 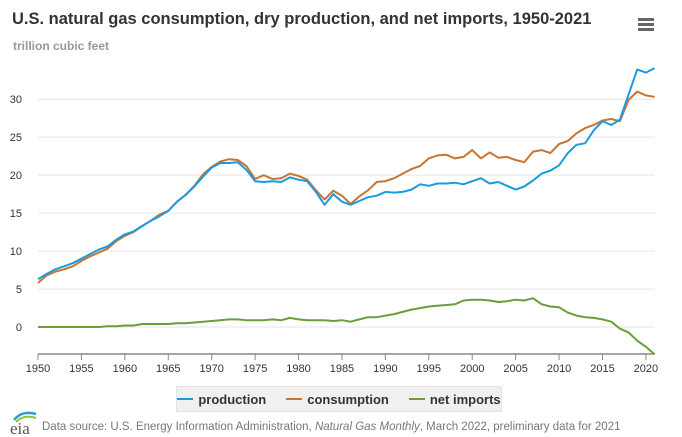 I want to click on eia-logo: eia, so click(x=23, y=423).